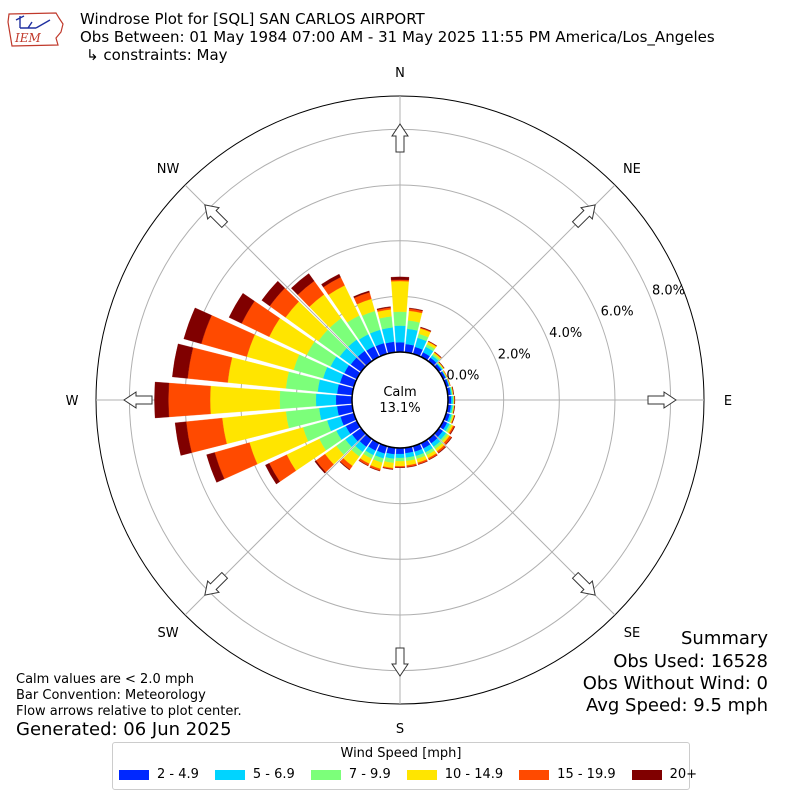  What do you see at coordinates (675, 683) in the screenshot?
I see `summary-obs-without-wind: Obs Without Wind: 0` at bounding box center [675, 683].